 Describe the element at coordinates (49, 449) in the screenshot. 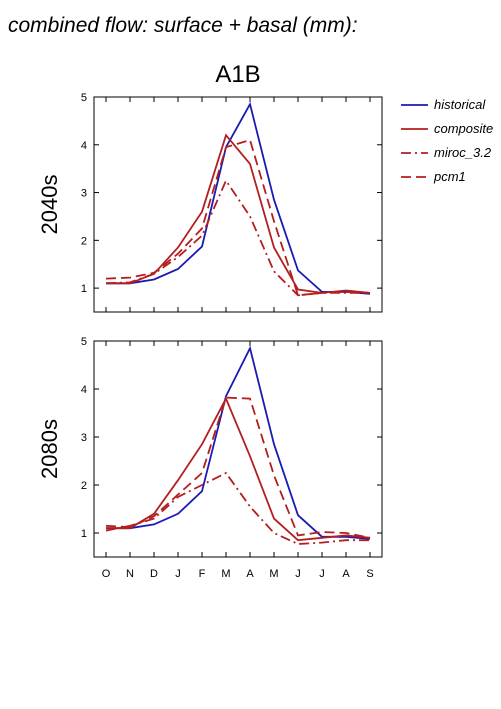

I see `y-axis-label: 2080s` at that location.